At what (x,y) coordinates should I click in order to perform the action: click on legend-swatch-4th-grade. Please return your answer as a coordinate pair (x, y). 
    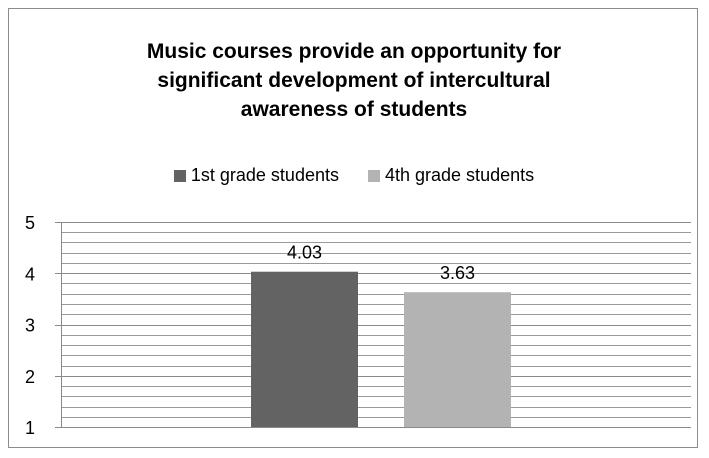
    Looking at the image, I should click on (374, 175).